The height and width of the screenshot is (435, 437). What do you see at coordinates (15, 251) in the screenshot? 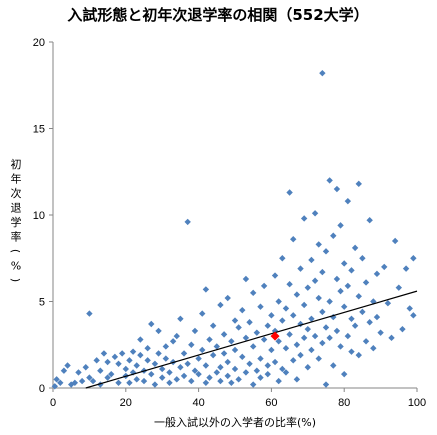
I see `y-axis-label-char: (` at bounding box center [15, 251].